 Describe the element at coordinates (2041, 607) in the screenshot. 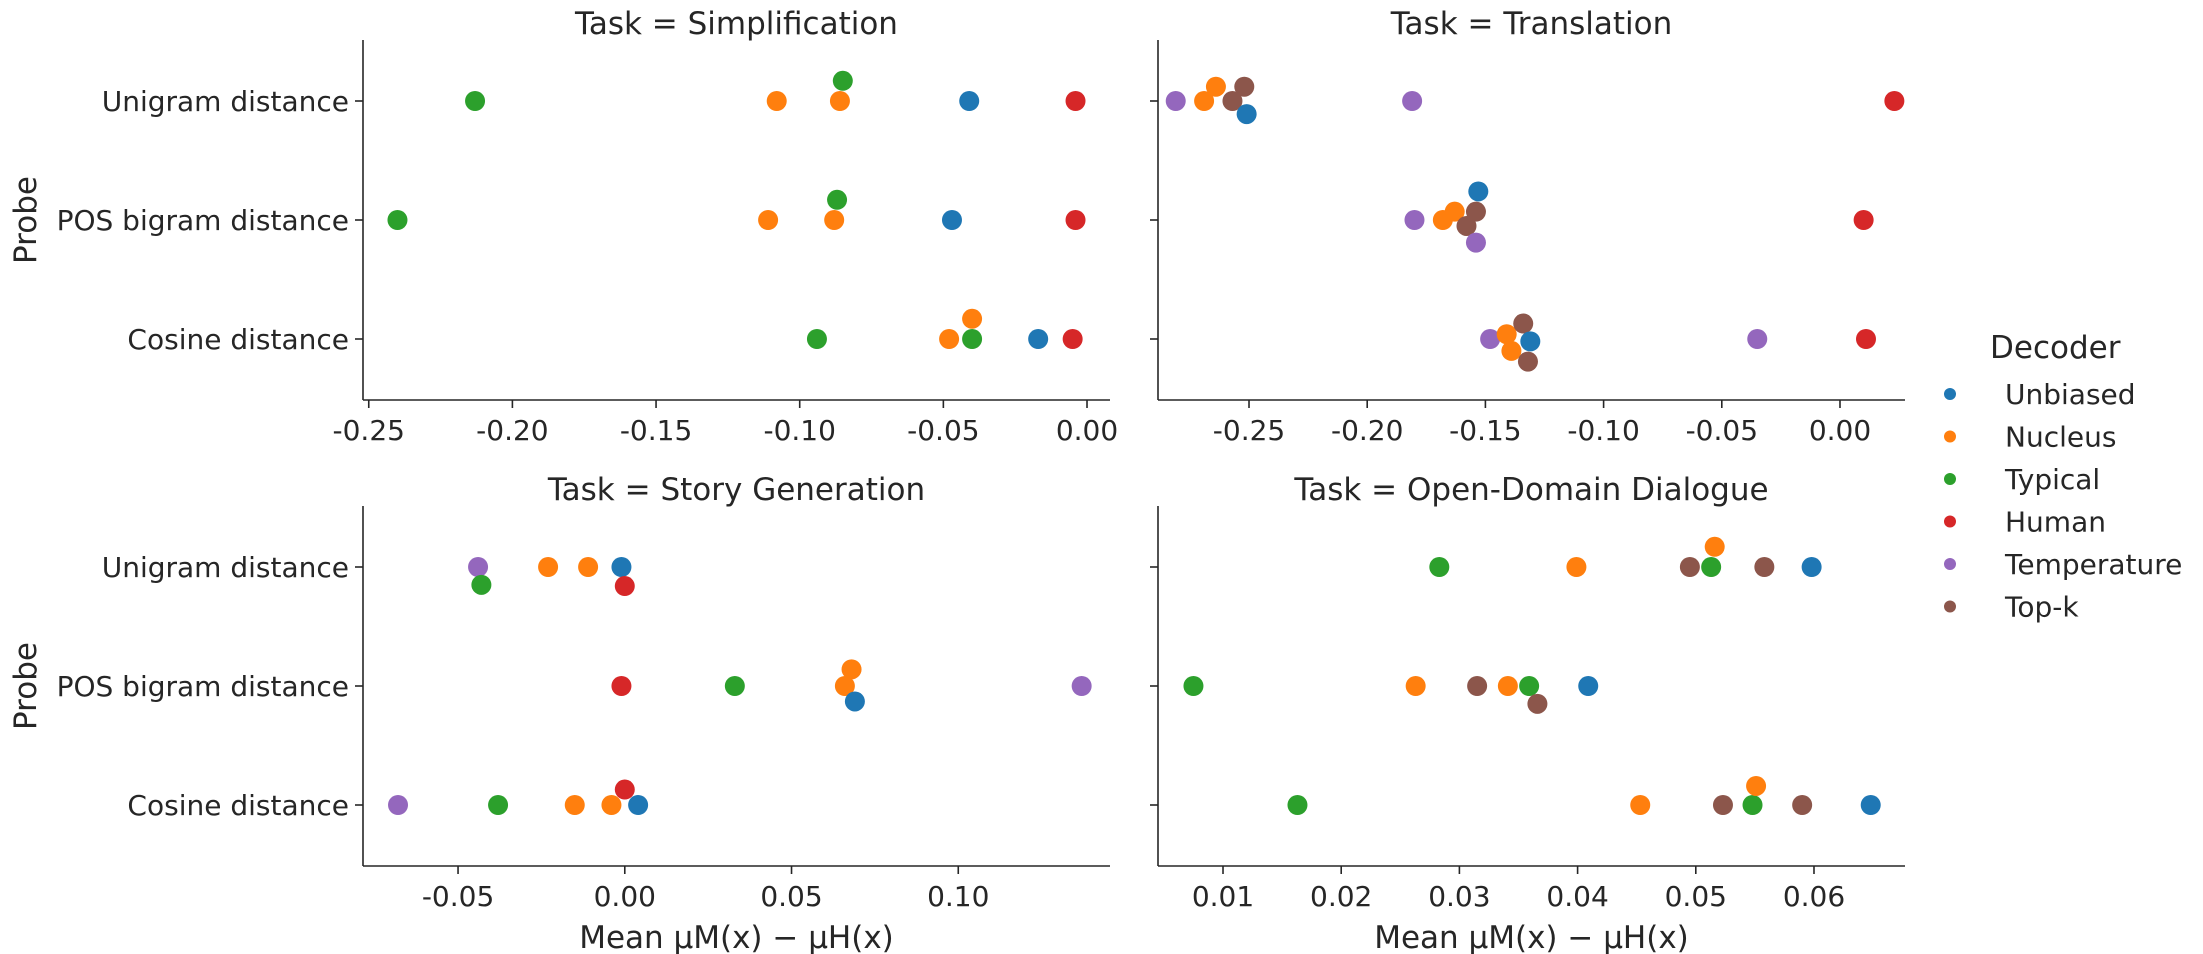

I see `legend-label-top-k: Top-k` at that location.